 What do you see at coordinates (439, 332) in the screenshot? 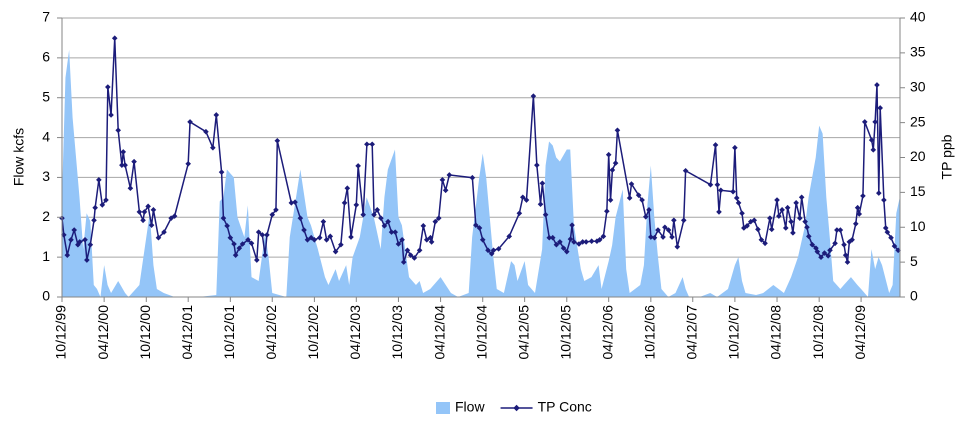
I see `x-tick-label: 04/12/04` at bounding box center [439, 332].